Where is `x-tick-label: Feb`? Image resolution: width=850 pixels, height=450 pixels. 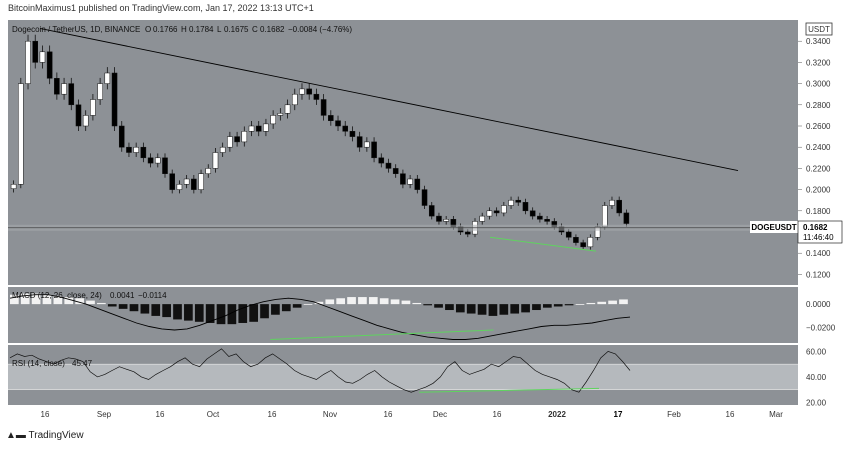
x-tick-label: Feb is located at coordinates (674, 414).